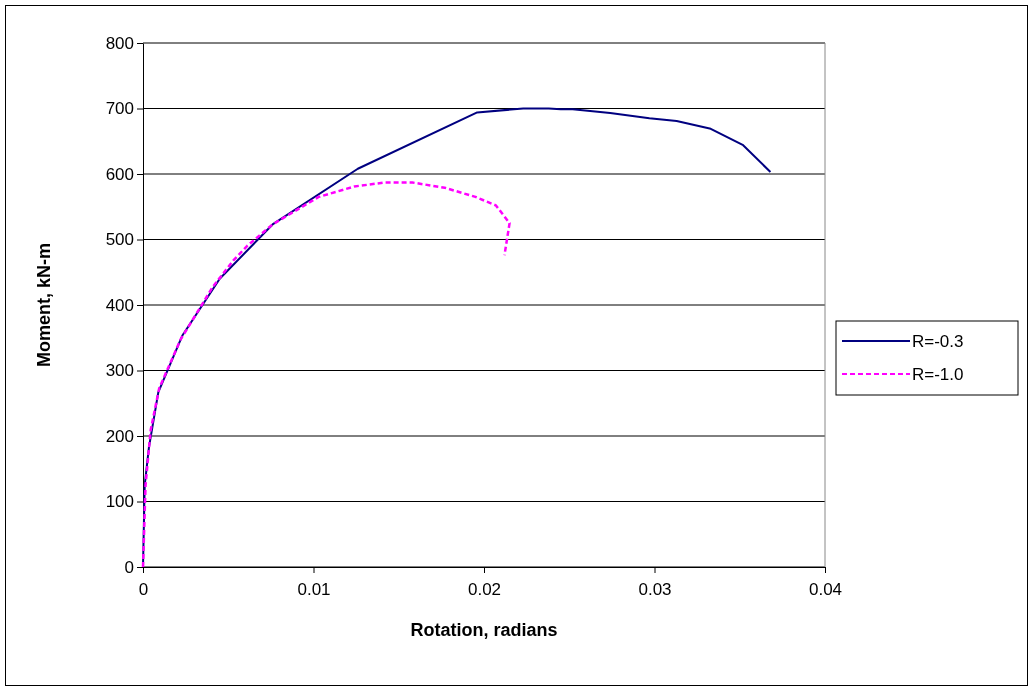  What do you see at coordinates (484, 589) in the screenshot?
I see `x-tick-label: 0.02` at bounding box center [484, 589].